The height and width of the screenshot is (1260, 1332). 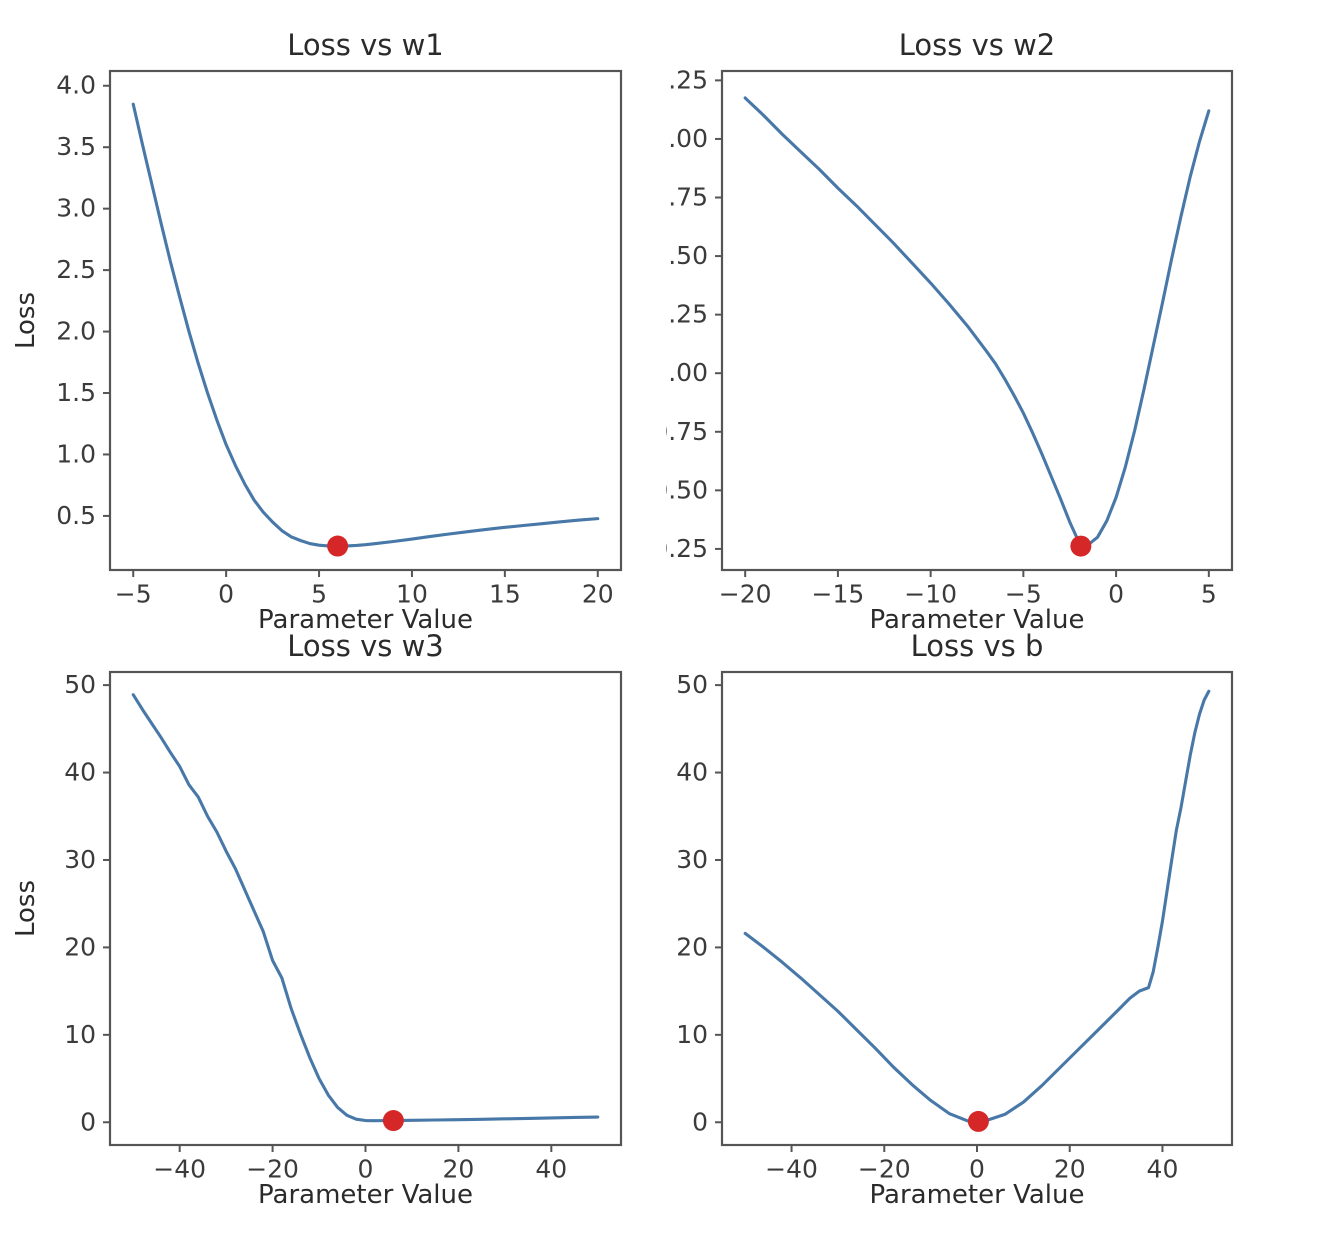 What do you see at coordinates (687, 197) in the screenshot?
I see `y-tick-label: 1.75` at bounding box center [687, 197].